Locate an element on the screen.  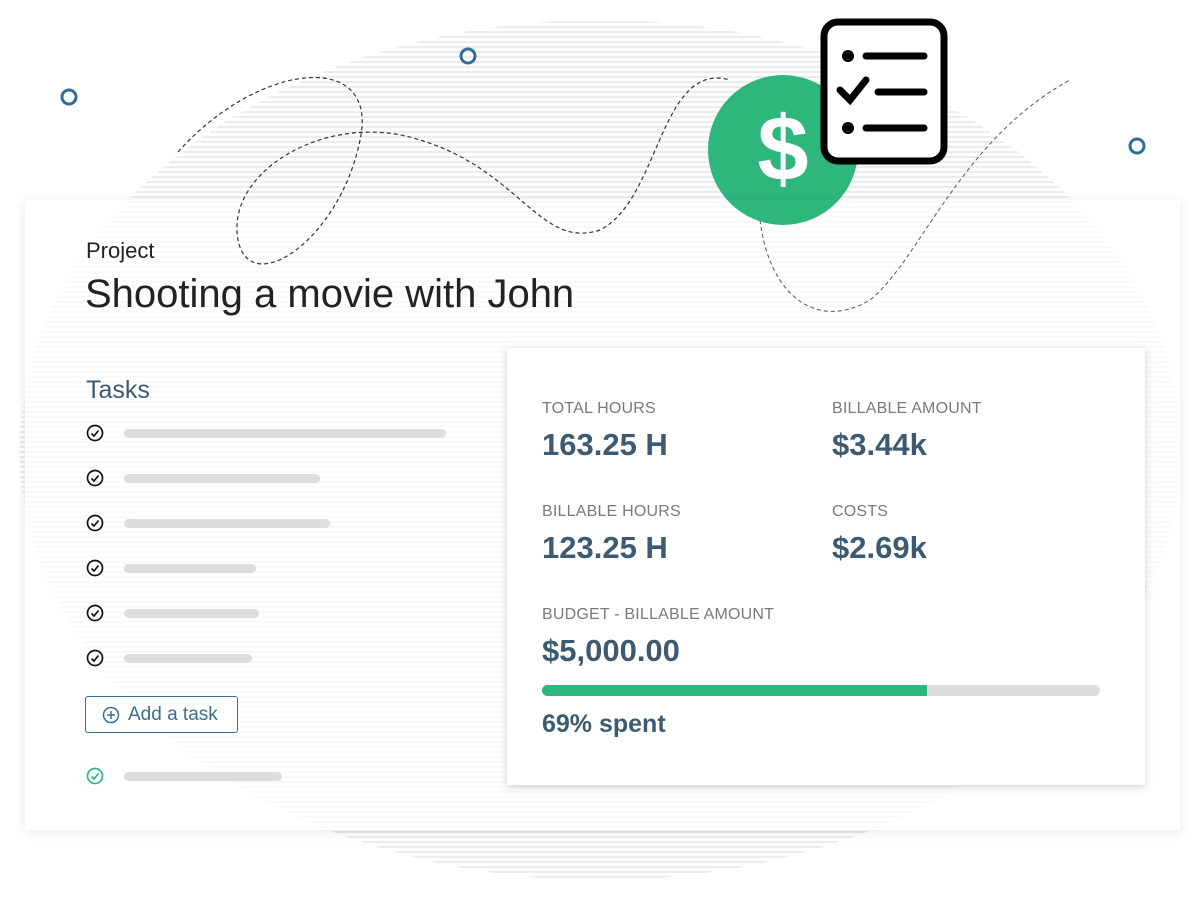
stat-value: 163.25 H is located at coordinates (605, 444).